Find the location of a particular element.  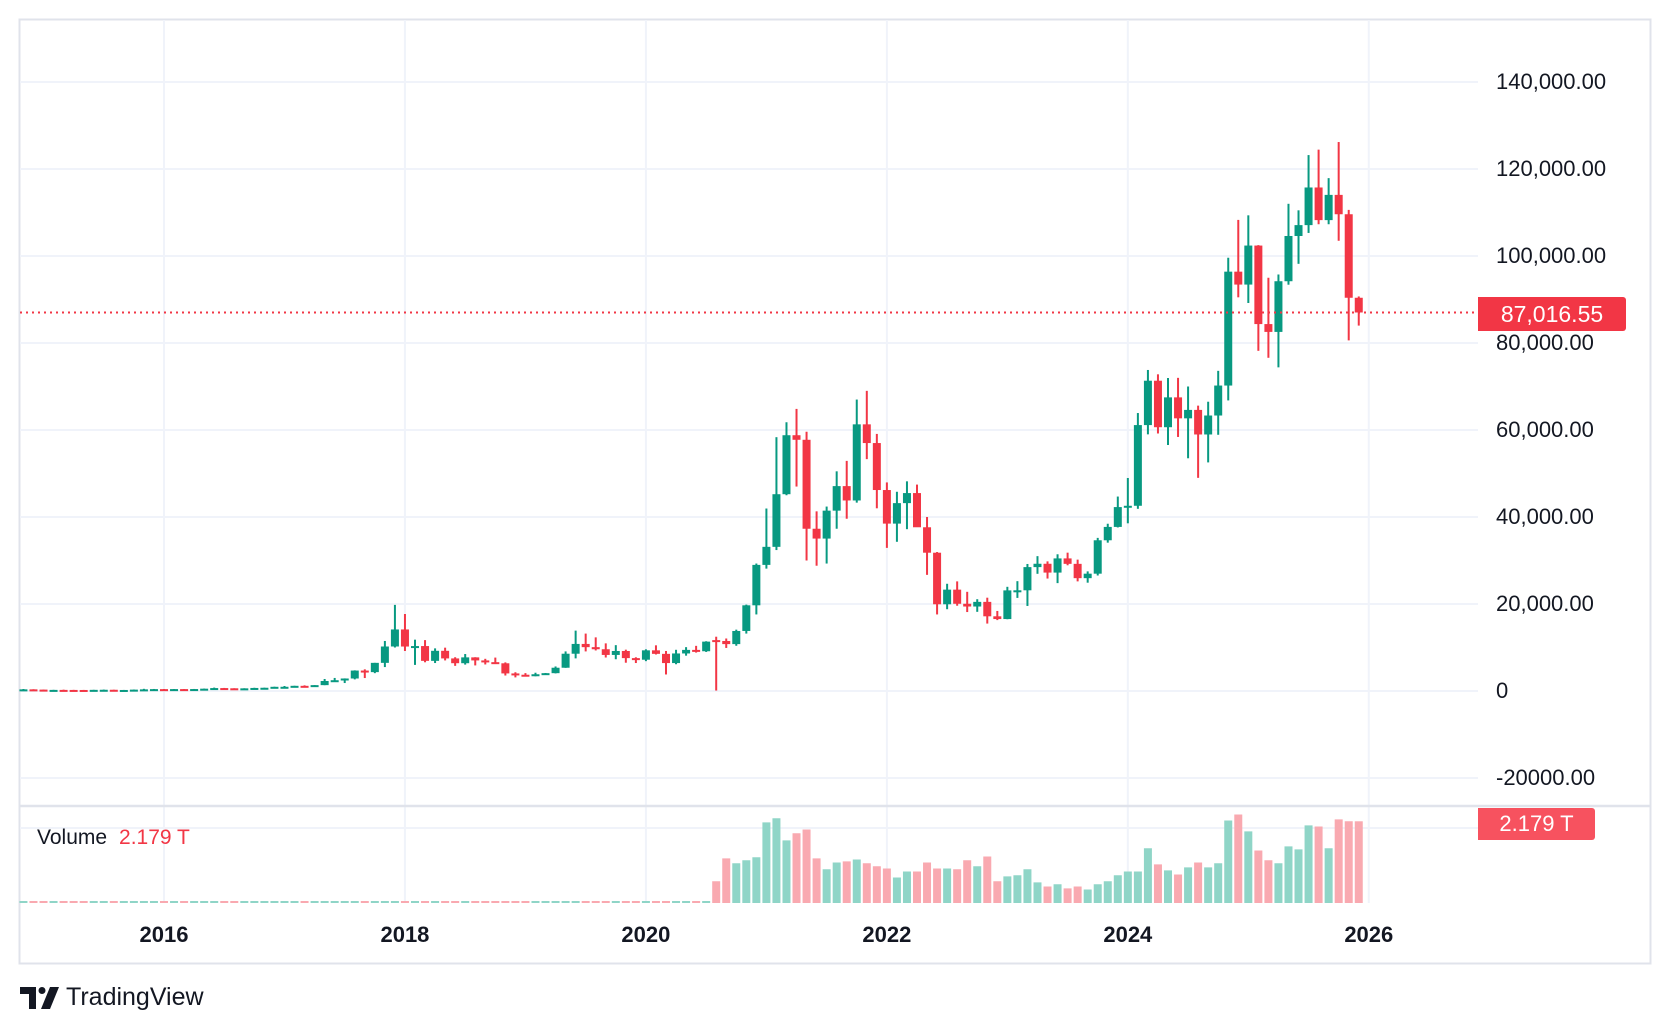

volume-legend-value: 2.179 T is located at coordinates (154, 837).